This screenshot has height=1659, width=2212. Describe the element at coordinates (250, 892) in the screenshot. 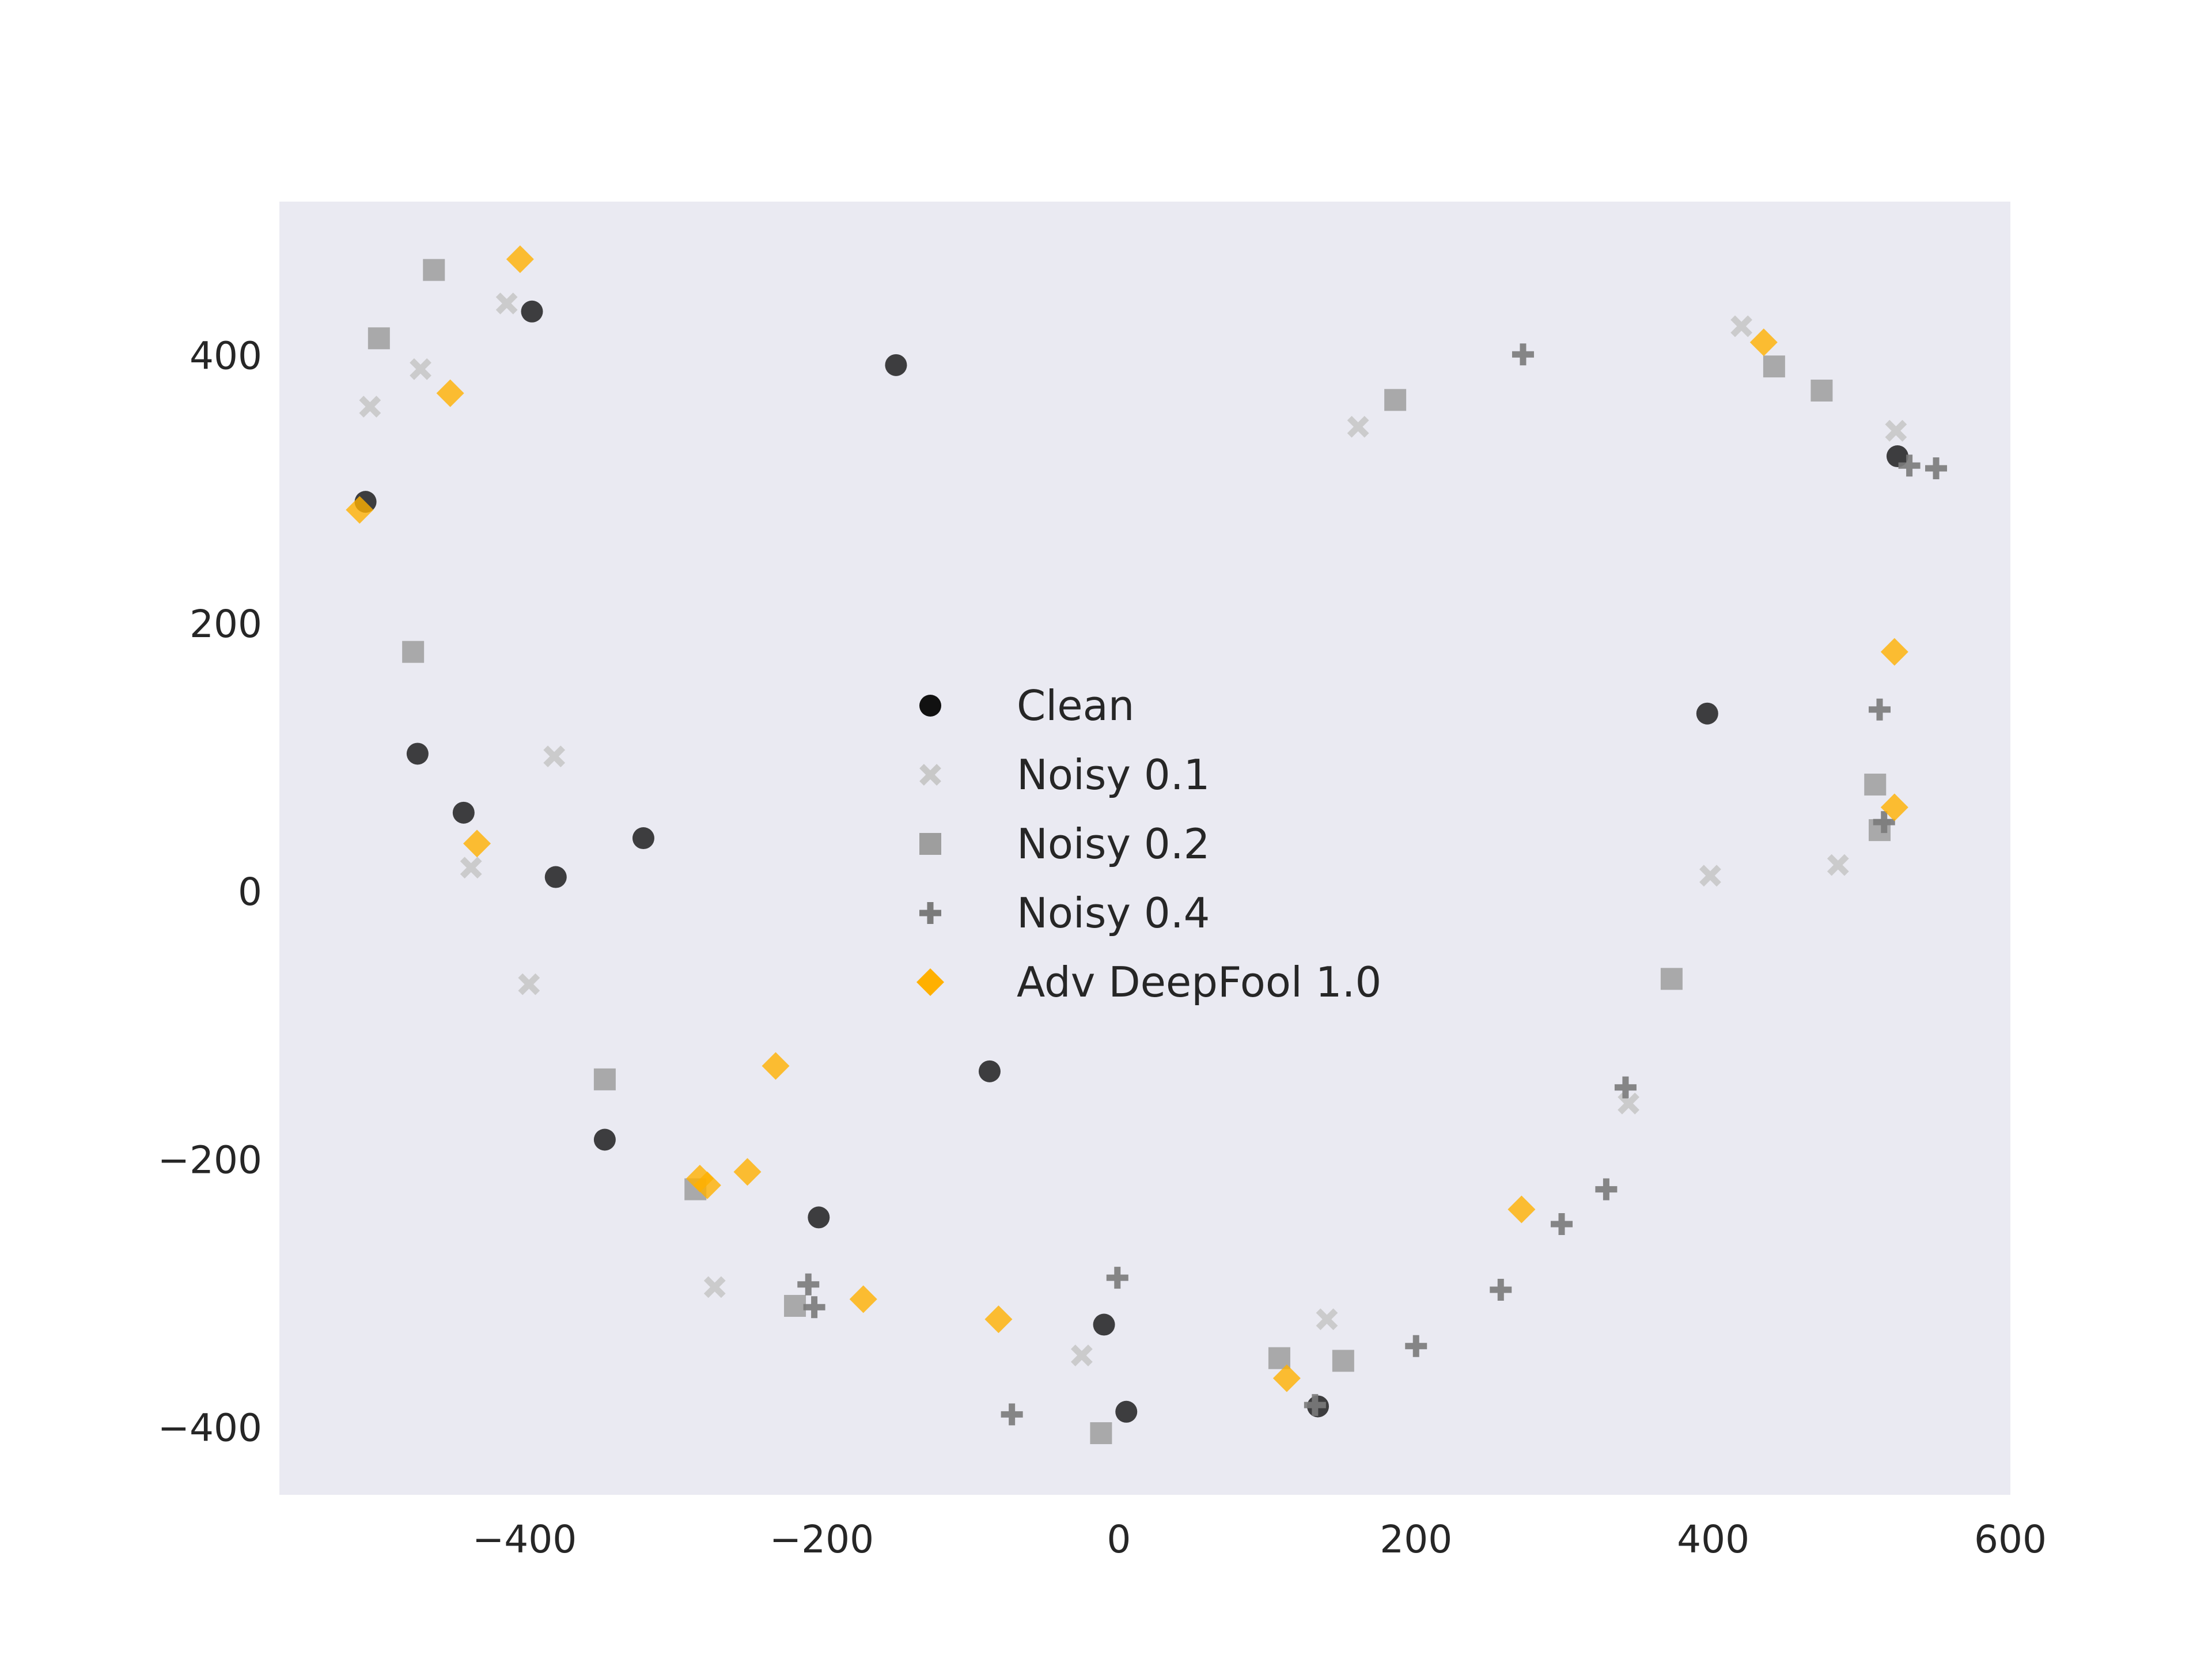

I see `y-tick-label: 0` at that location.